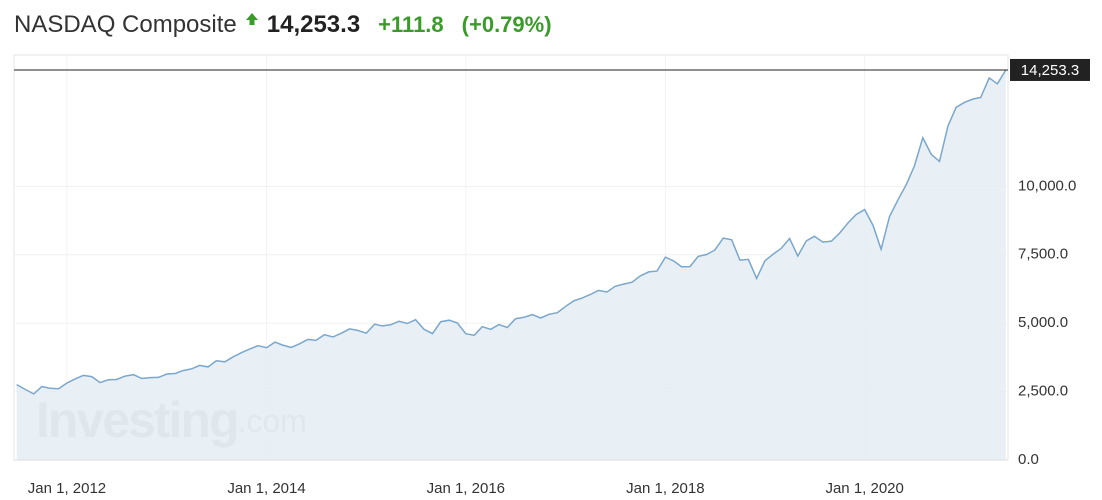 This screenshot has width=1102, height=500. What do you see at coordinates (251, 19) in the screenshot?
I see `up-arrow` at bounding box center [251, 19].